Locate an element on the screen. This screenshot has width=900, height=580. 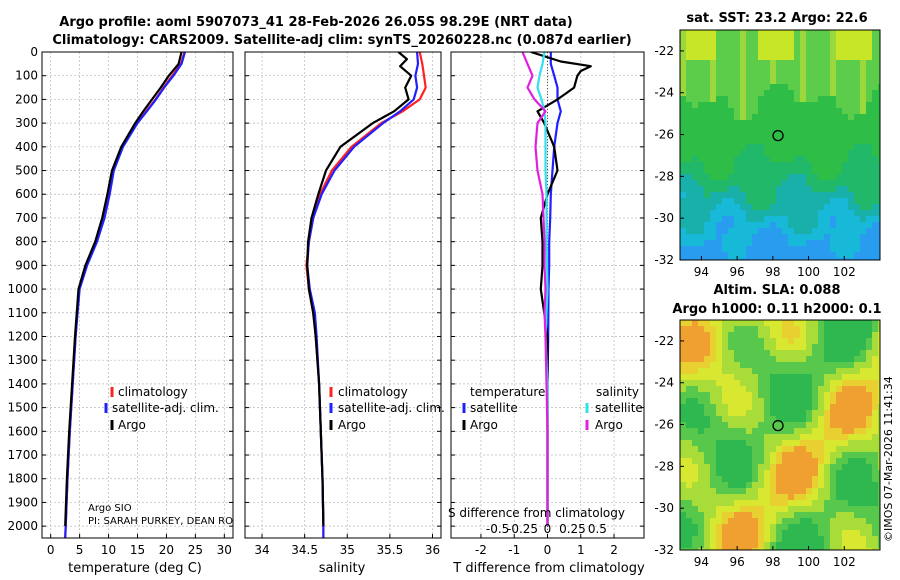
sst-map-ticks: 94 96 98 100 102-22-24-26-28-30-32 is located at coordinates (754, 161).